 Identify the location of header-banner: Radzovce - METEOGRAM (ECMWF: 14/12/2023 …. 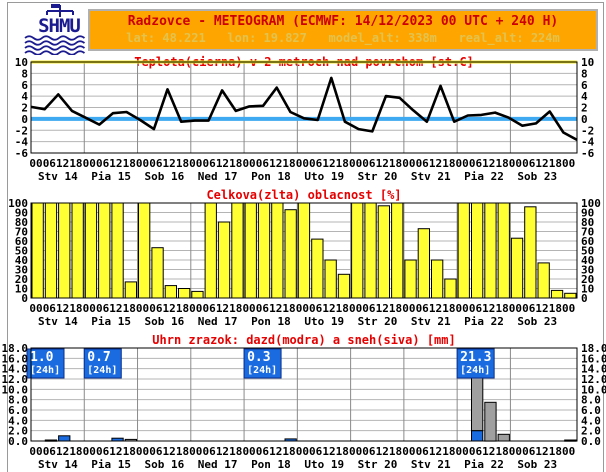
(343, 30).